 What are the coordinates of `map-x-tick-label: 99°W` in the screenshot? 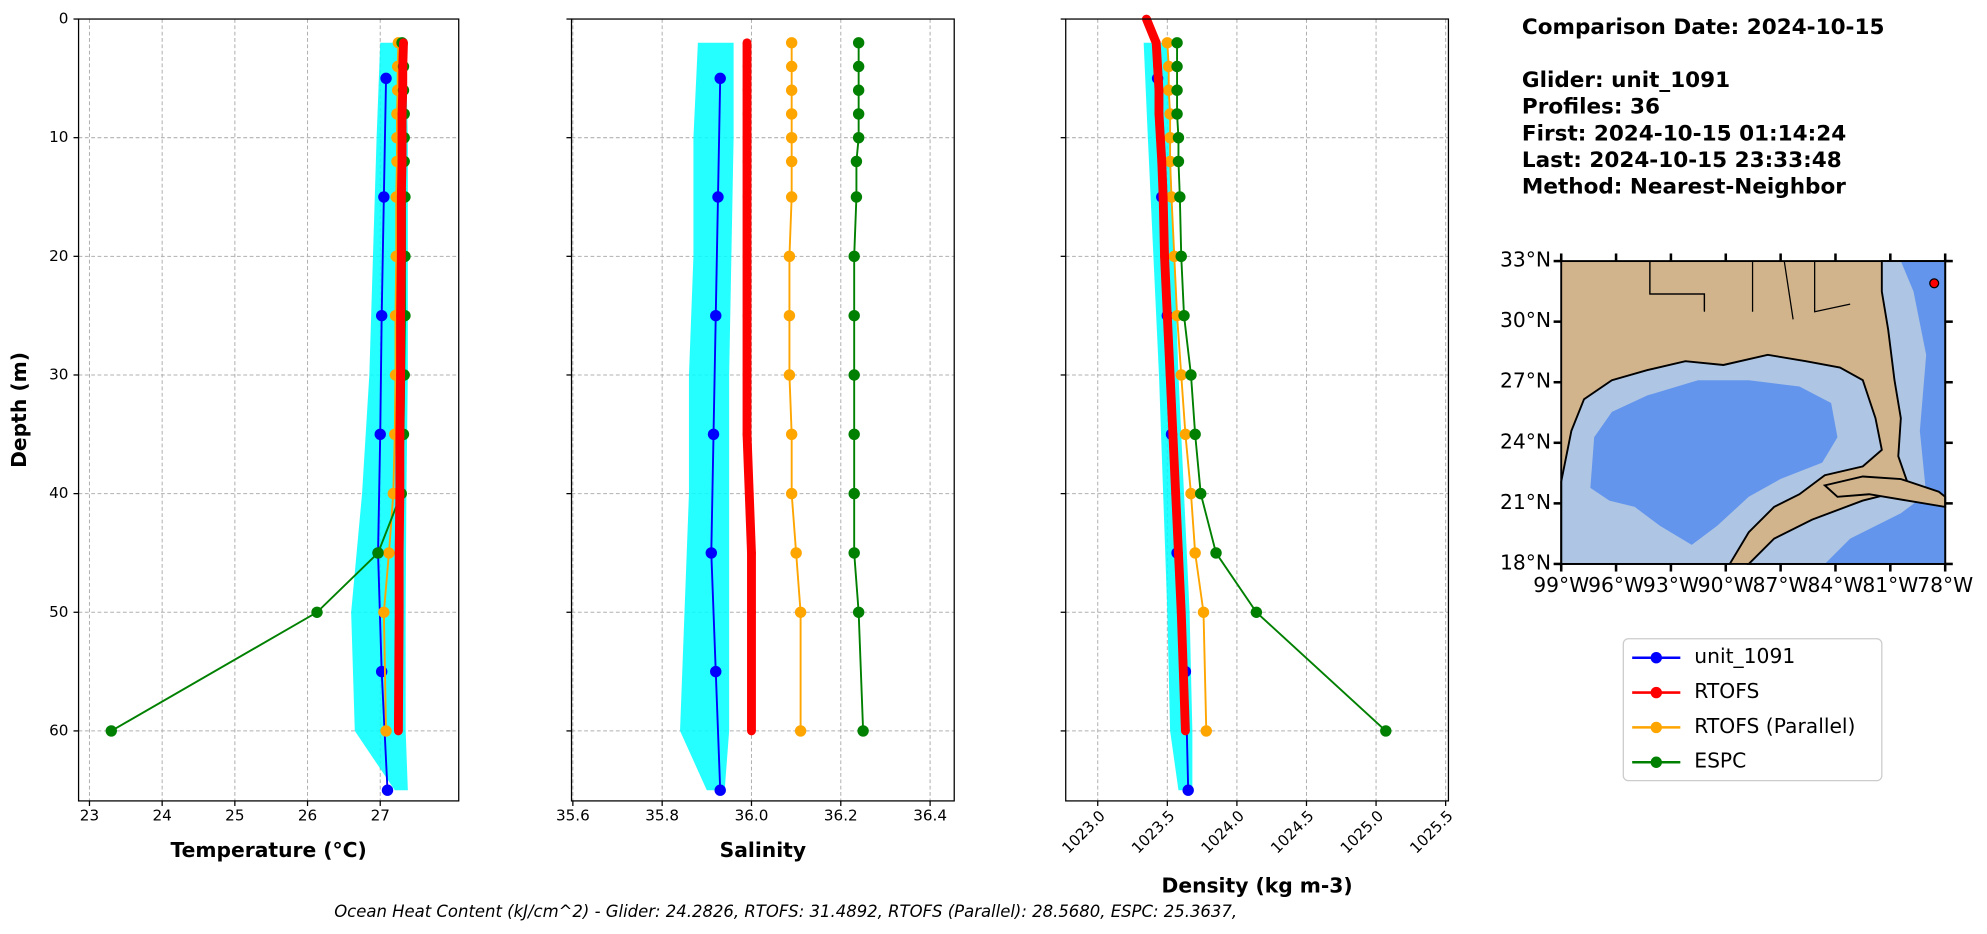 It's located at (1561, 585).